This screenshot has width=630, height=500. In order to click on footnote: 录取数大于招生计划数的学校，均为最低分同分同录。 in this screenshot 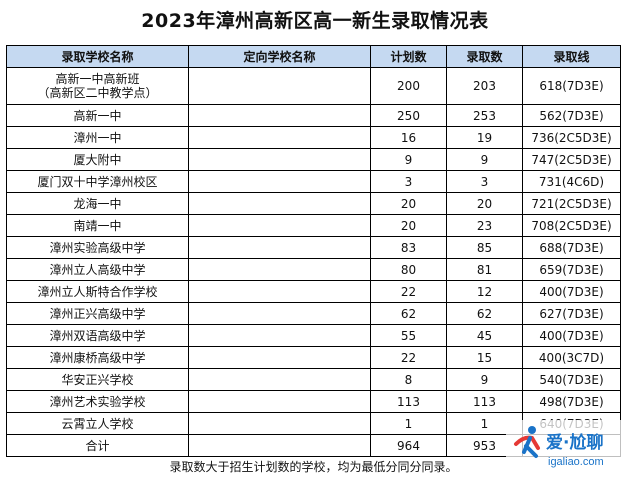, I will do `click(313, 466)`.